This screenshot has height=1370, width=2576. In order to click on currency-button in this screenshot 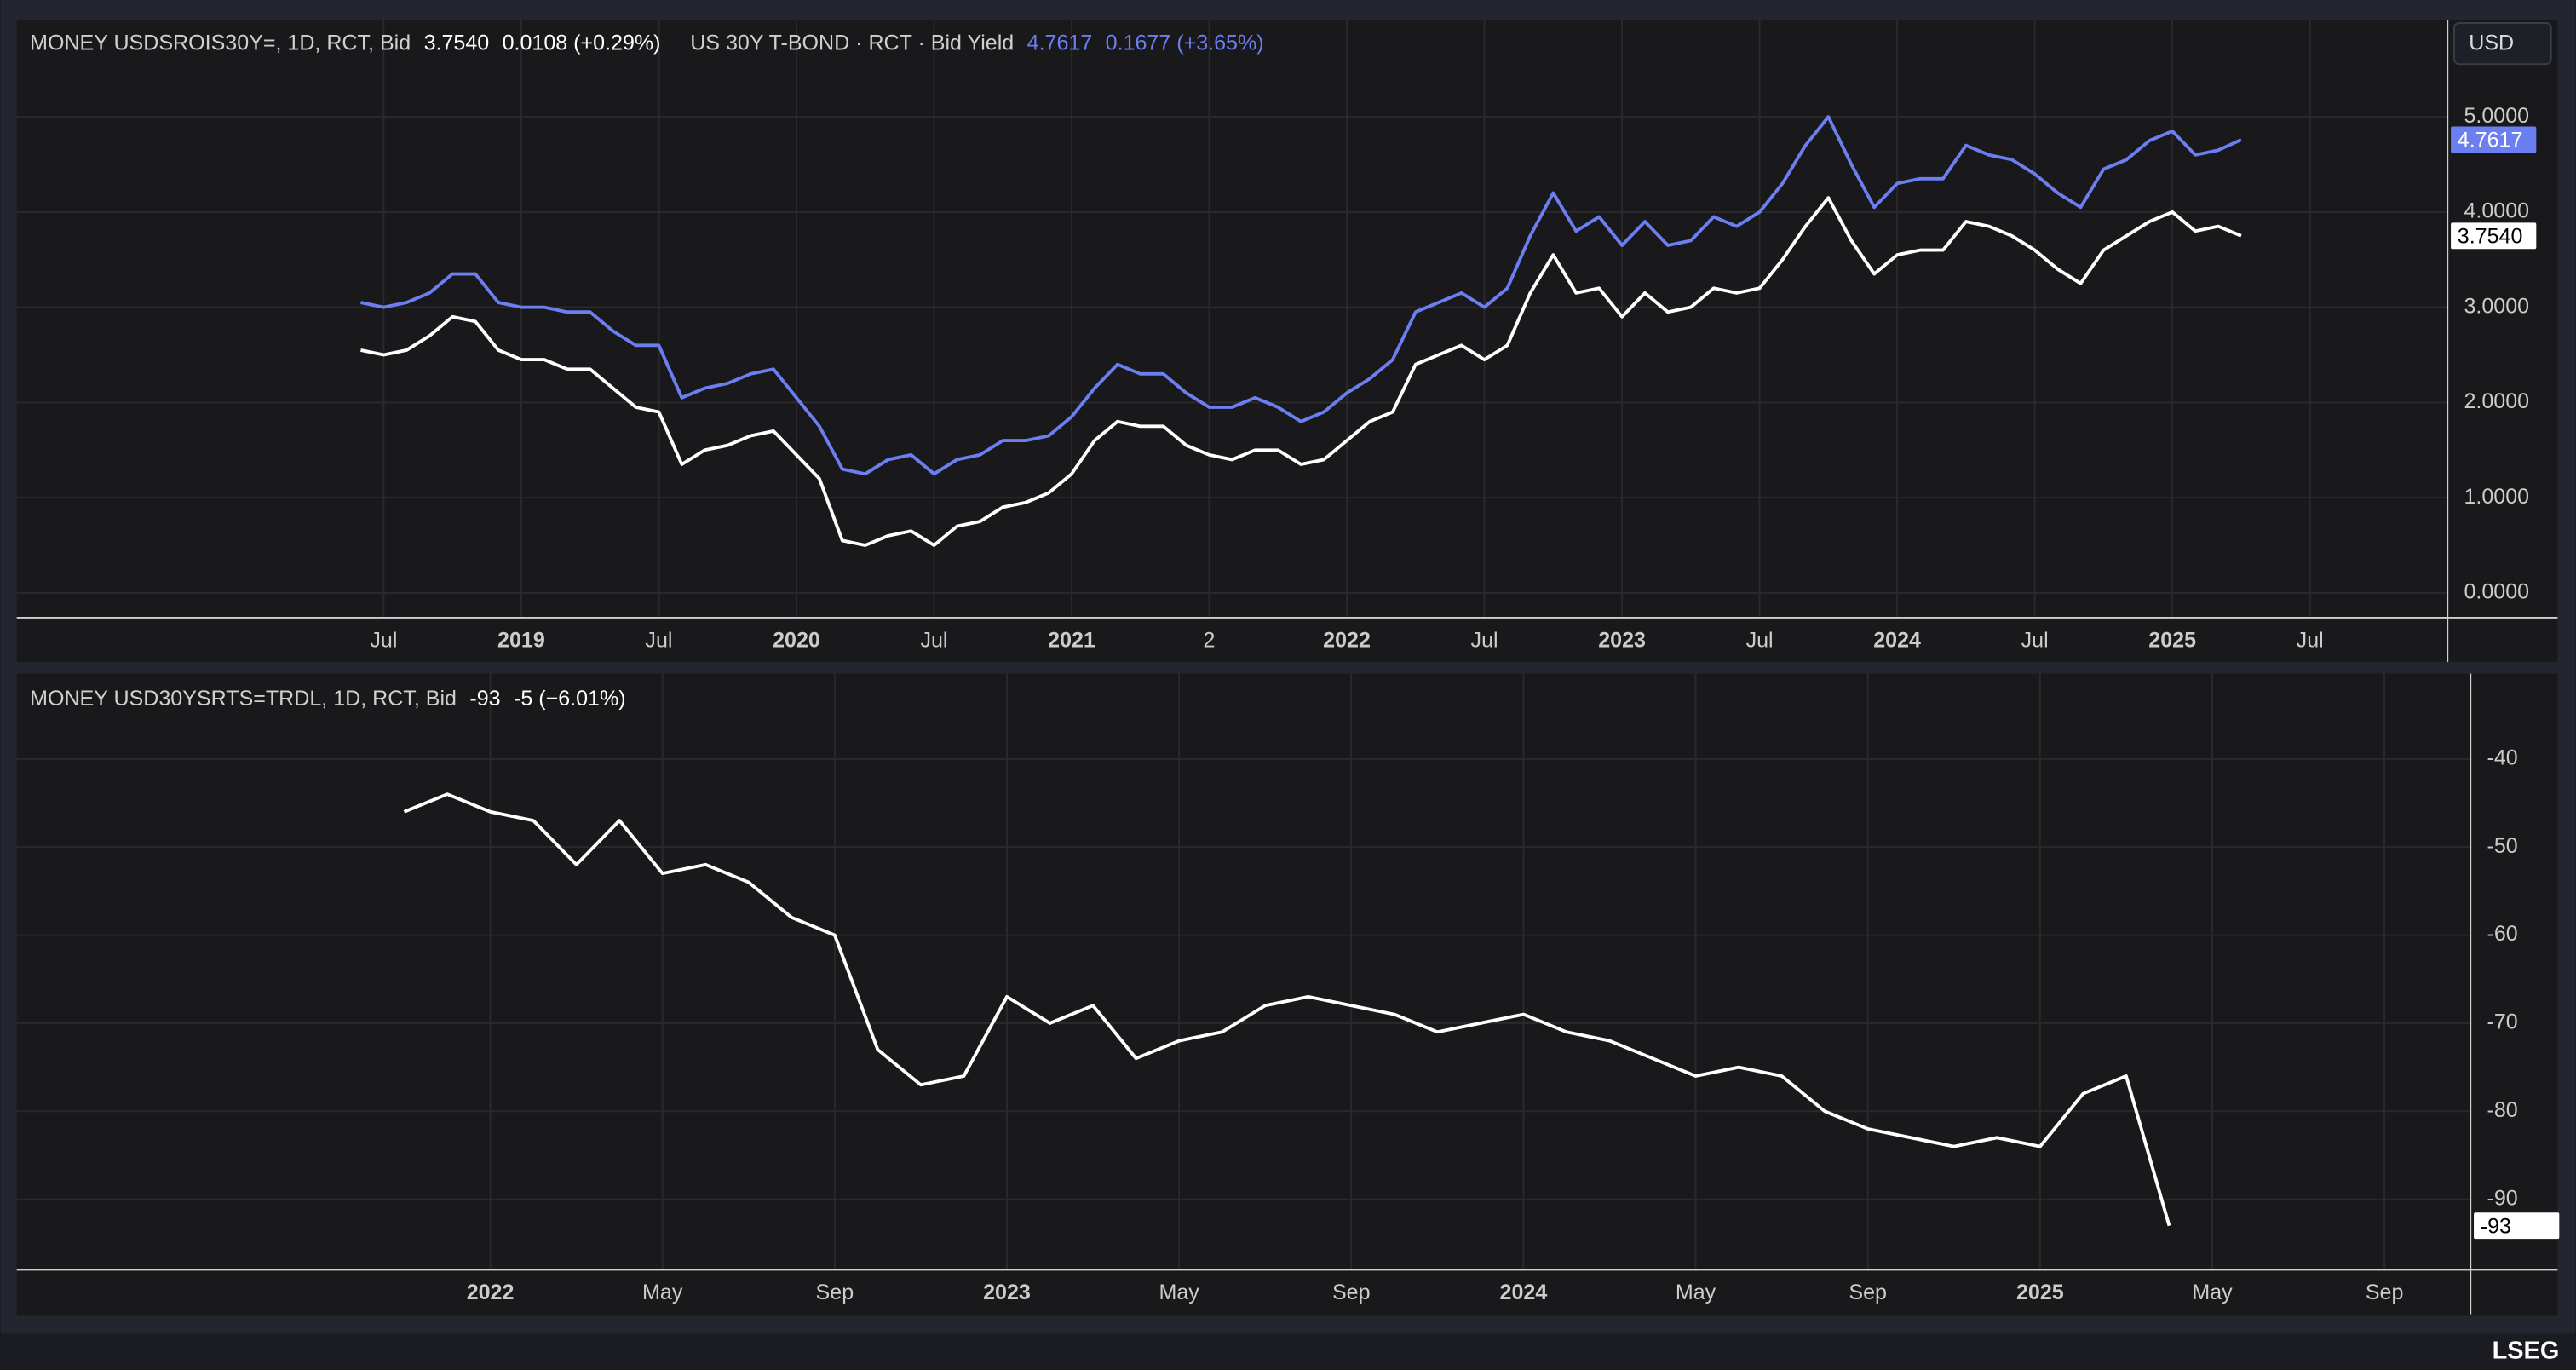, I will do `click(2502, 44)`.